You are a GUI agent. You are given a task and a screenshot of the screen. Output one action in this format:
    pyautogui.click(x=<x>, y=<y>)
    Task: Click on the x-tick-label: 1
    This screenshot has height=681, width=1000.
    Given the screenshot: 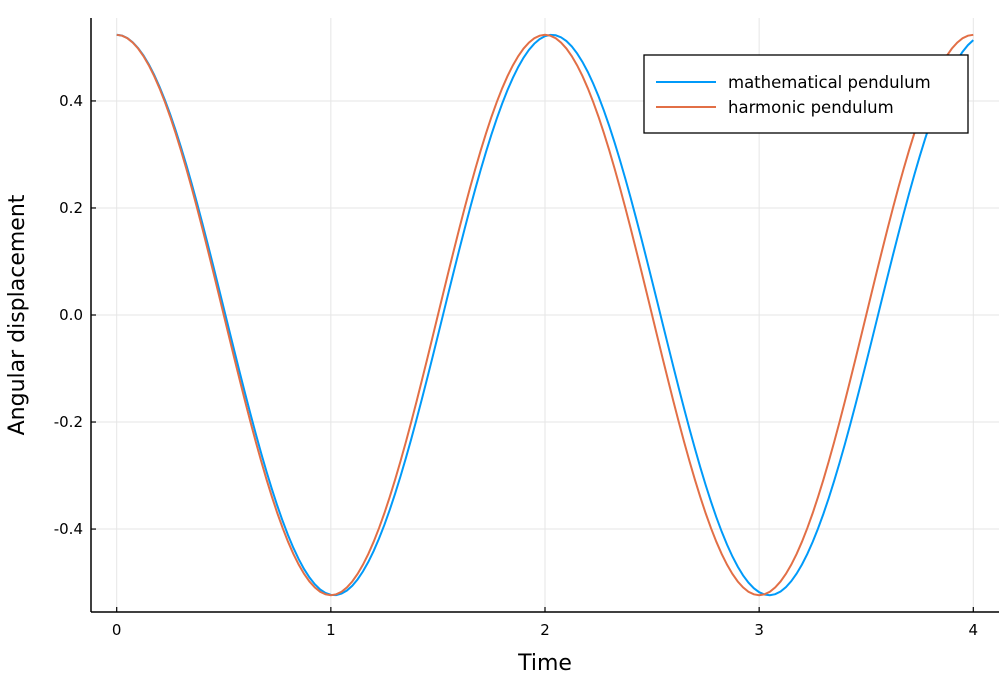 What is the action you would take?
    pyautogui.click(x=331, y=630)
    